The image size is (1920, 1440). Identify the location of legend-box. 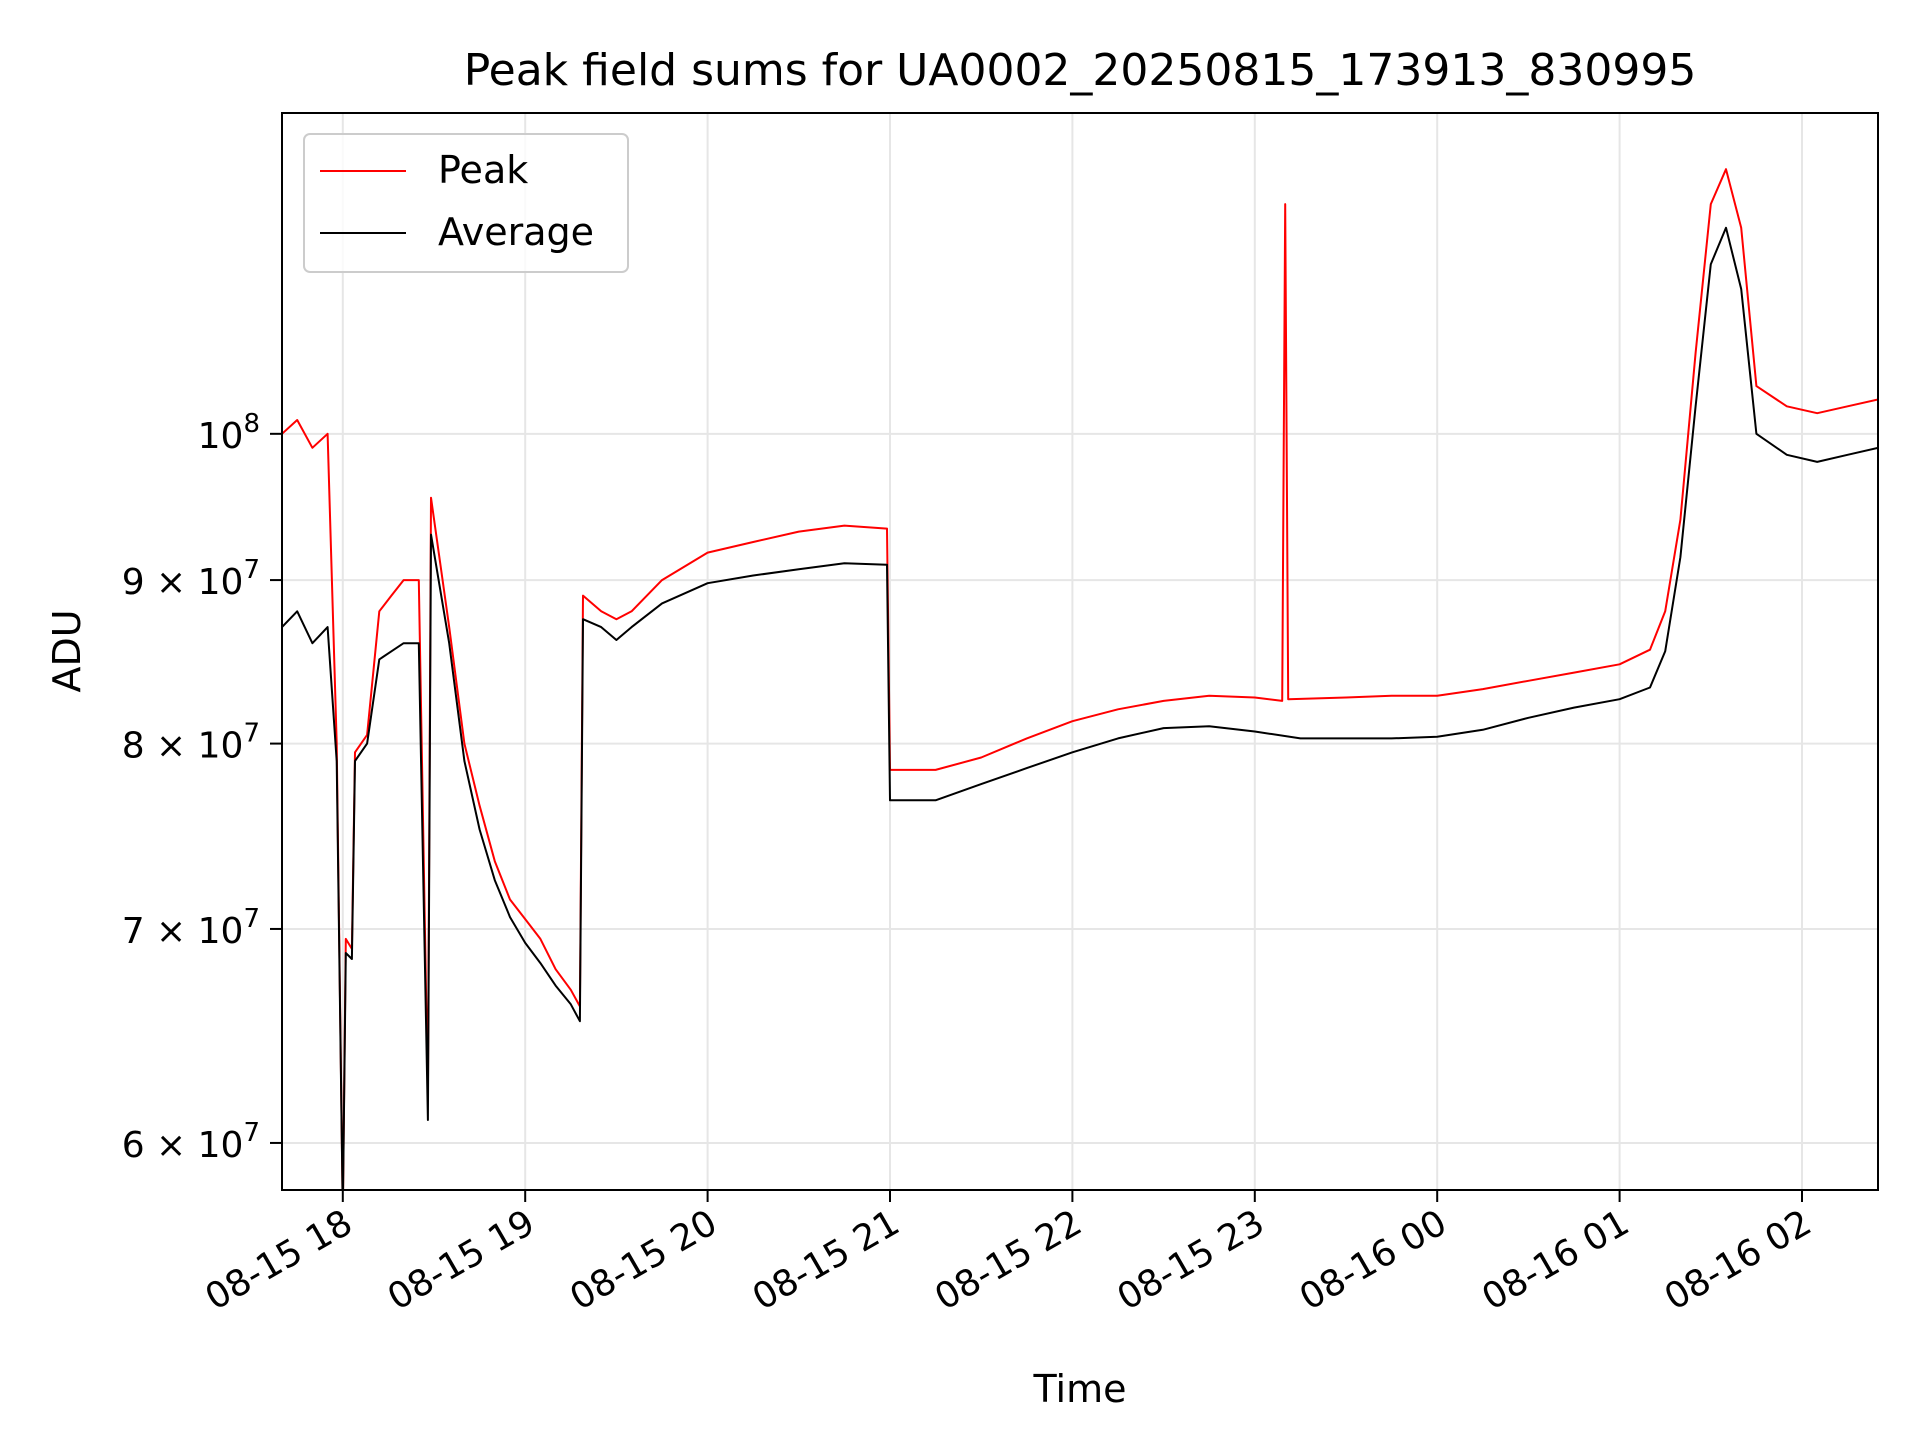
(466, 203).